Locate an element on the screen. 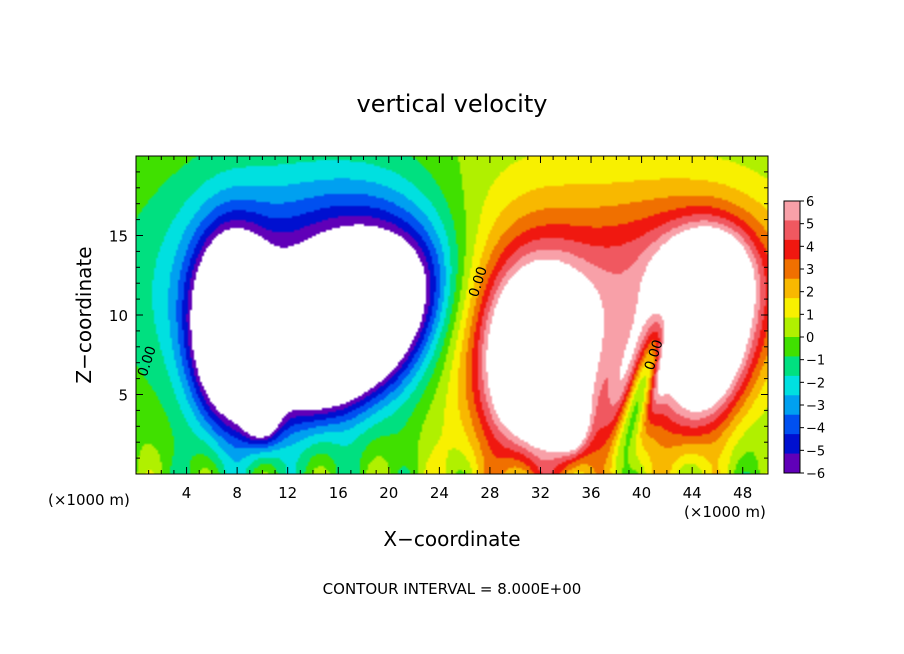  colorbar-tick-label: −4 is located at coordinates (815, 429).